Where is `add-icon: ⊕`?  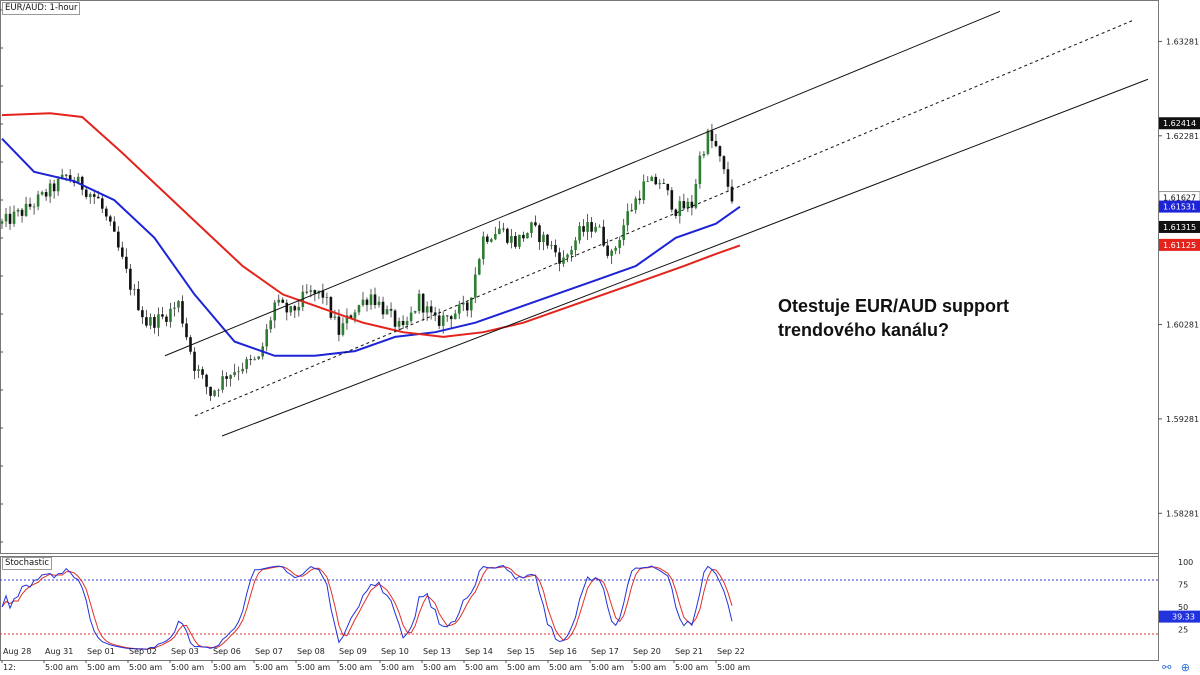
add-icon: ⊕ is located at coordinates (1185, 667).